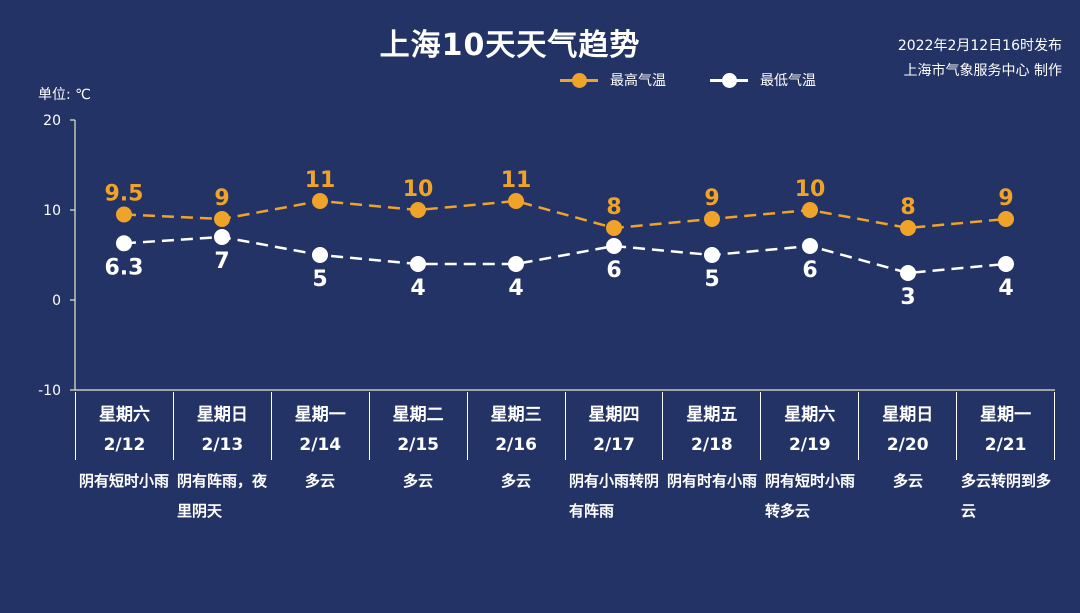 The image size is (1080, 613). What do you see at coordinates (565, 255) in the screenshot?
I see `series-line-low` at bounding box center [565, 255].